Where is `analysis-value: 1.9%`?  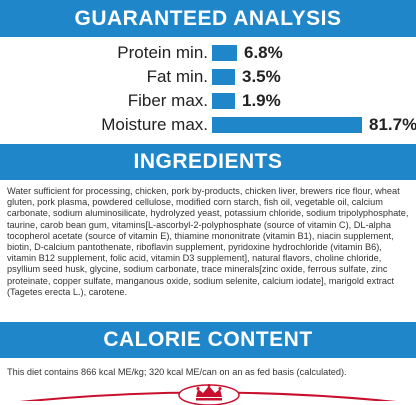 analysis-value: 1.9% is located at coordinates (261, 100).